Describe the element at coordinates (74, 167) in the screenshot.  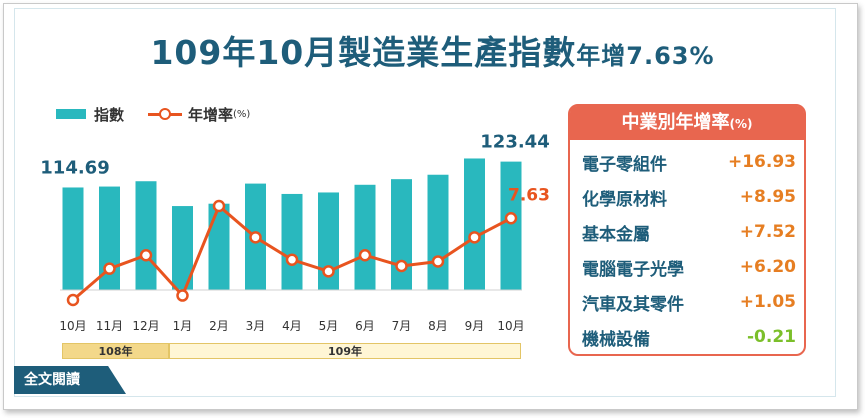
I see `bar-data-label: 114.69` at that location.